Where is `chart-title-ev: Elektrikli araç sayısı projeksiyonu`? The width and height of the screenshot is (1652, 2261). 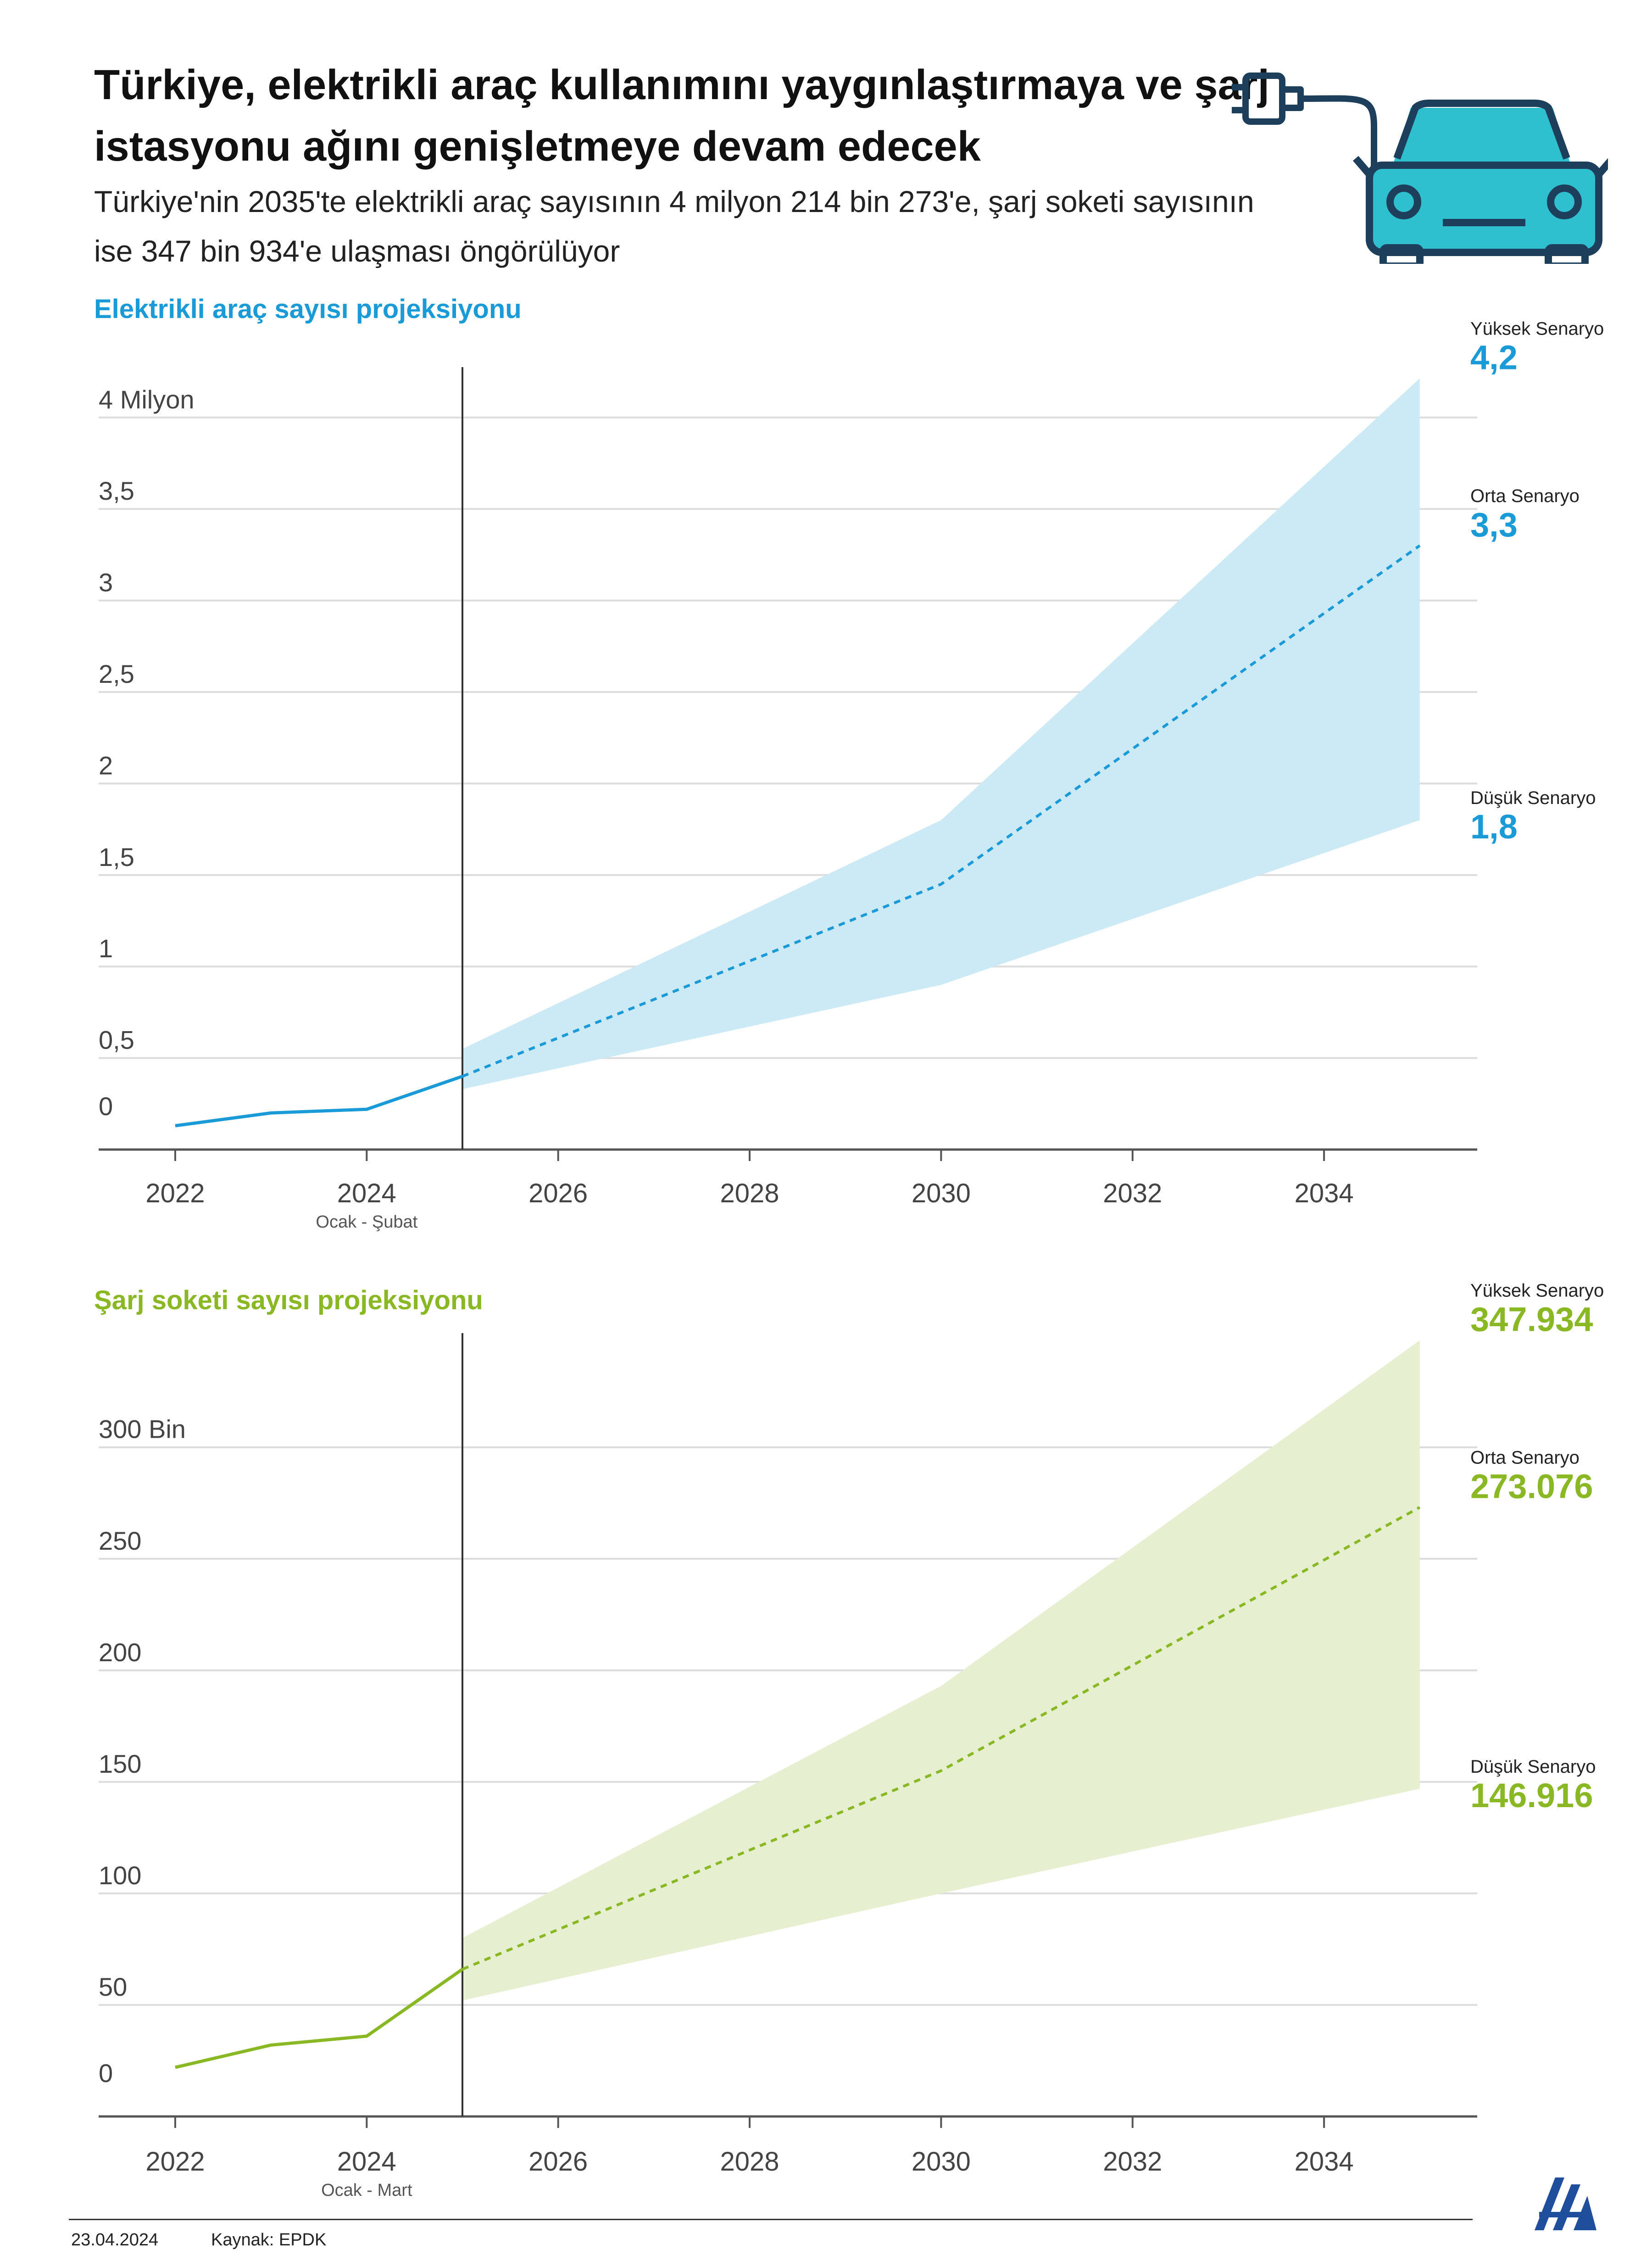 chart-title-ev: Elektrikli araç sayısı projeksiyonu is located at coordinates (308, 309).